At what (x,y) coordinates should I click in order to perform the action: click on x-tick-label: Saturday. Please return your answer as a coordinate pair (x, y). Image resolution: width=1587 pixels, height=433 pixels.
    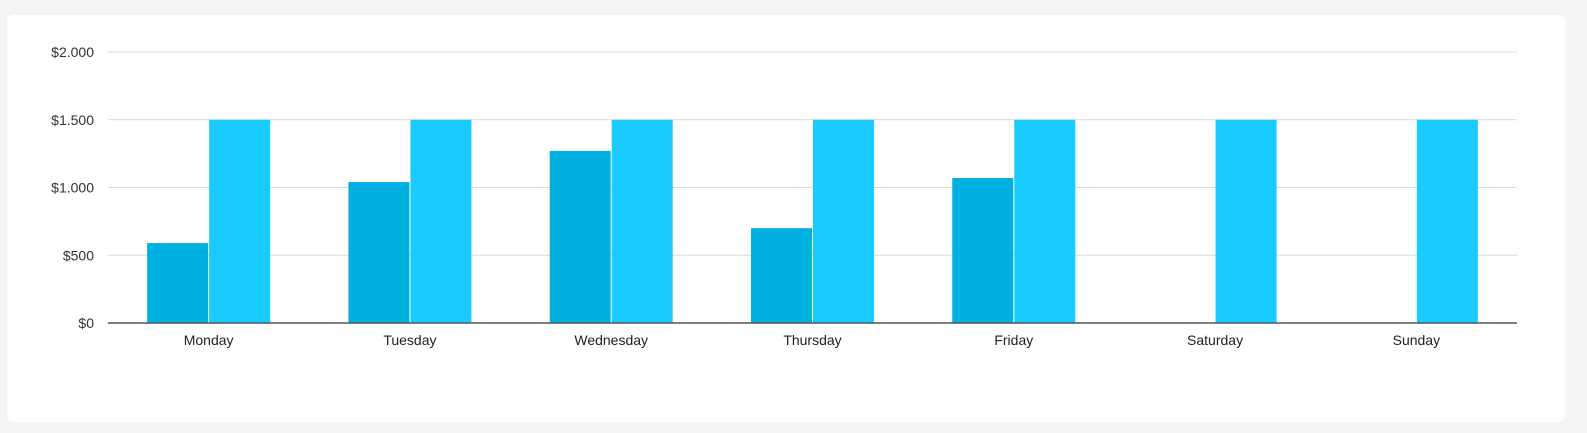
    Looking at the image, I should click on (1215, 340).